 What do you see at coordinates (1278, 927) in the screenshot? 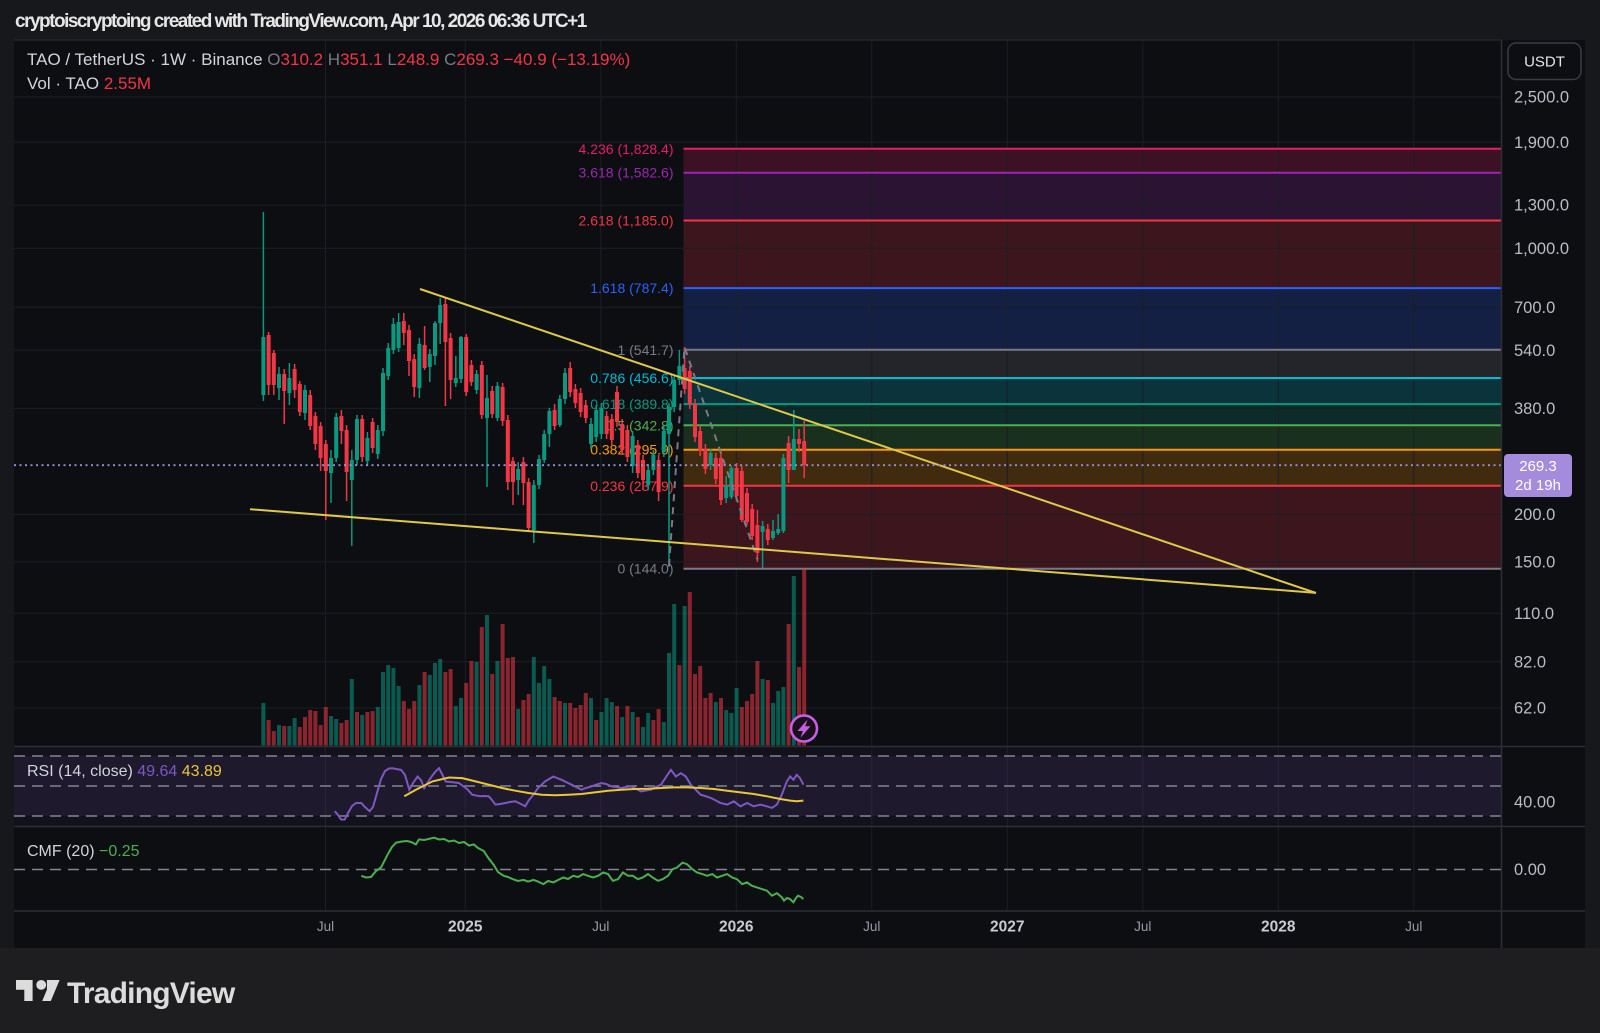
I see `svg-text: 2028` at bounding box center [1278, 927].